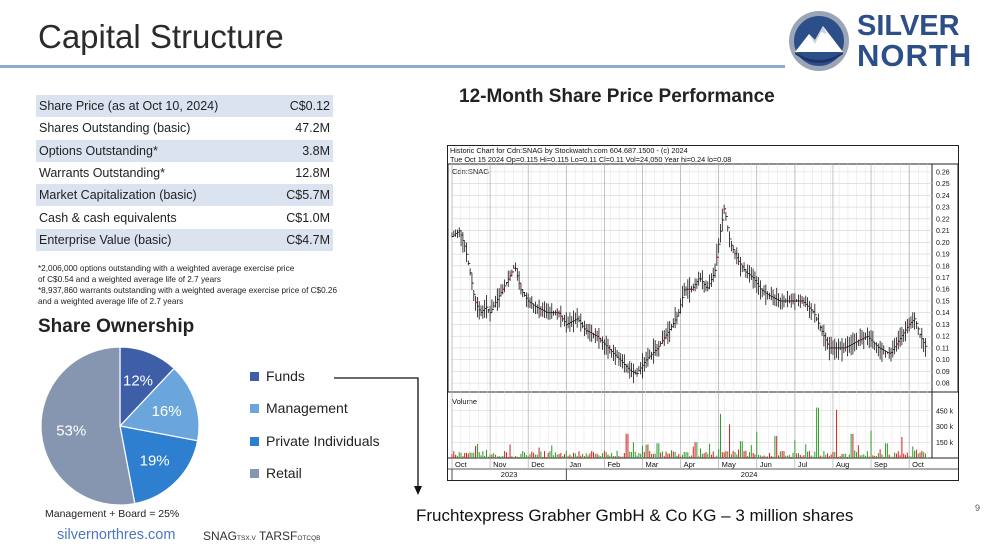 This screenshot has height=554, width=1000. Describe the element at coordinates (819, 41) in the screenshot. I see `silver-north-logo` at that location.